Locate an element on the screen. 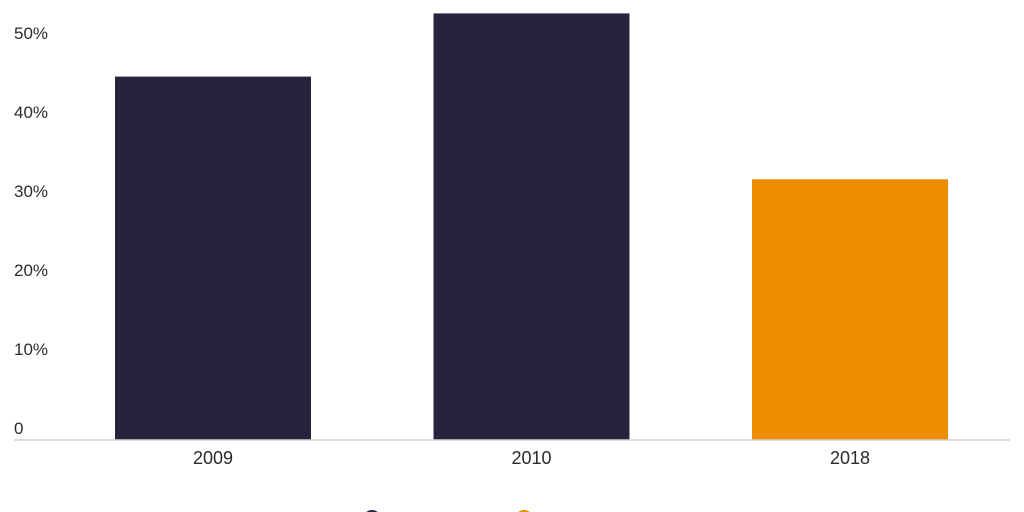 Image resolution: width=1024 pixels, height=512 pixels. bar-2018 is located at coordinates (850, 310).